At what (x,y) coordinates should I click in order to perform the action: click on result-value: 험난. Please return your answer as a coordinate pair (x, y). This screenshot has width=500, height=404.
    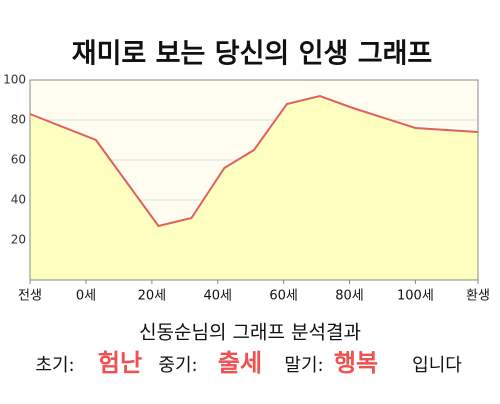
    Looking at the image, I should click on (120, 363).